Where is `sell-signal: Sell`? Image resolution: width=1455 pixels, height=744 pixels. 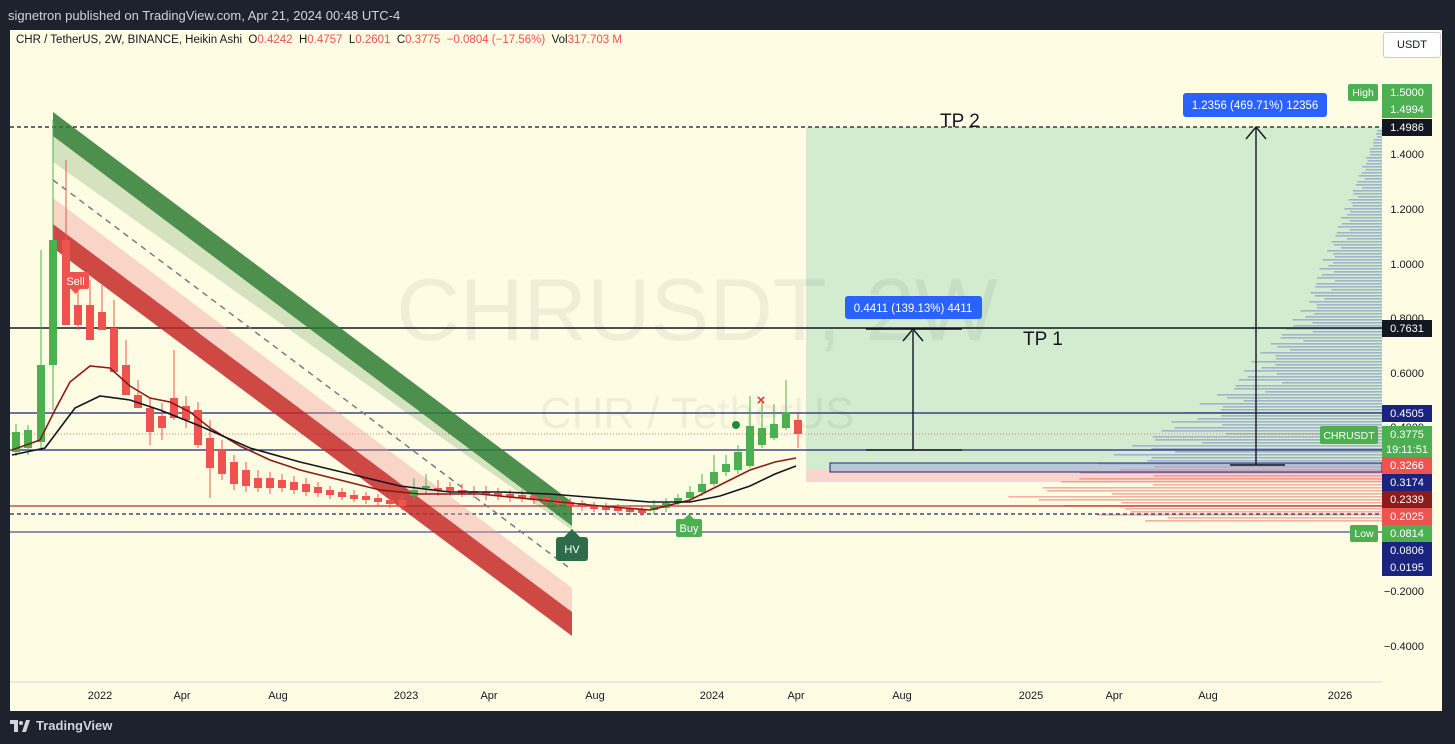 sell-signal: Sell is located at coordinates (75, 282).